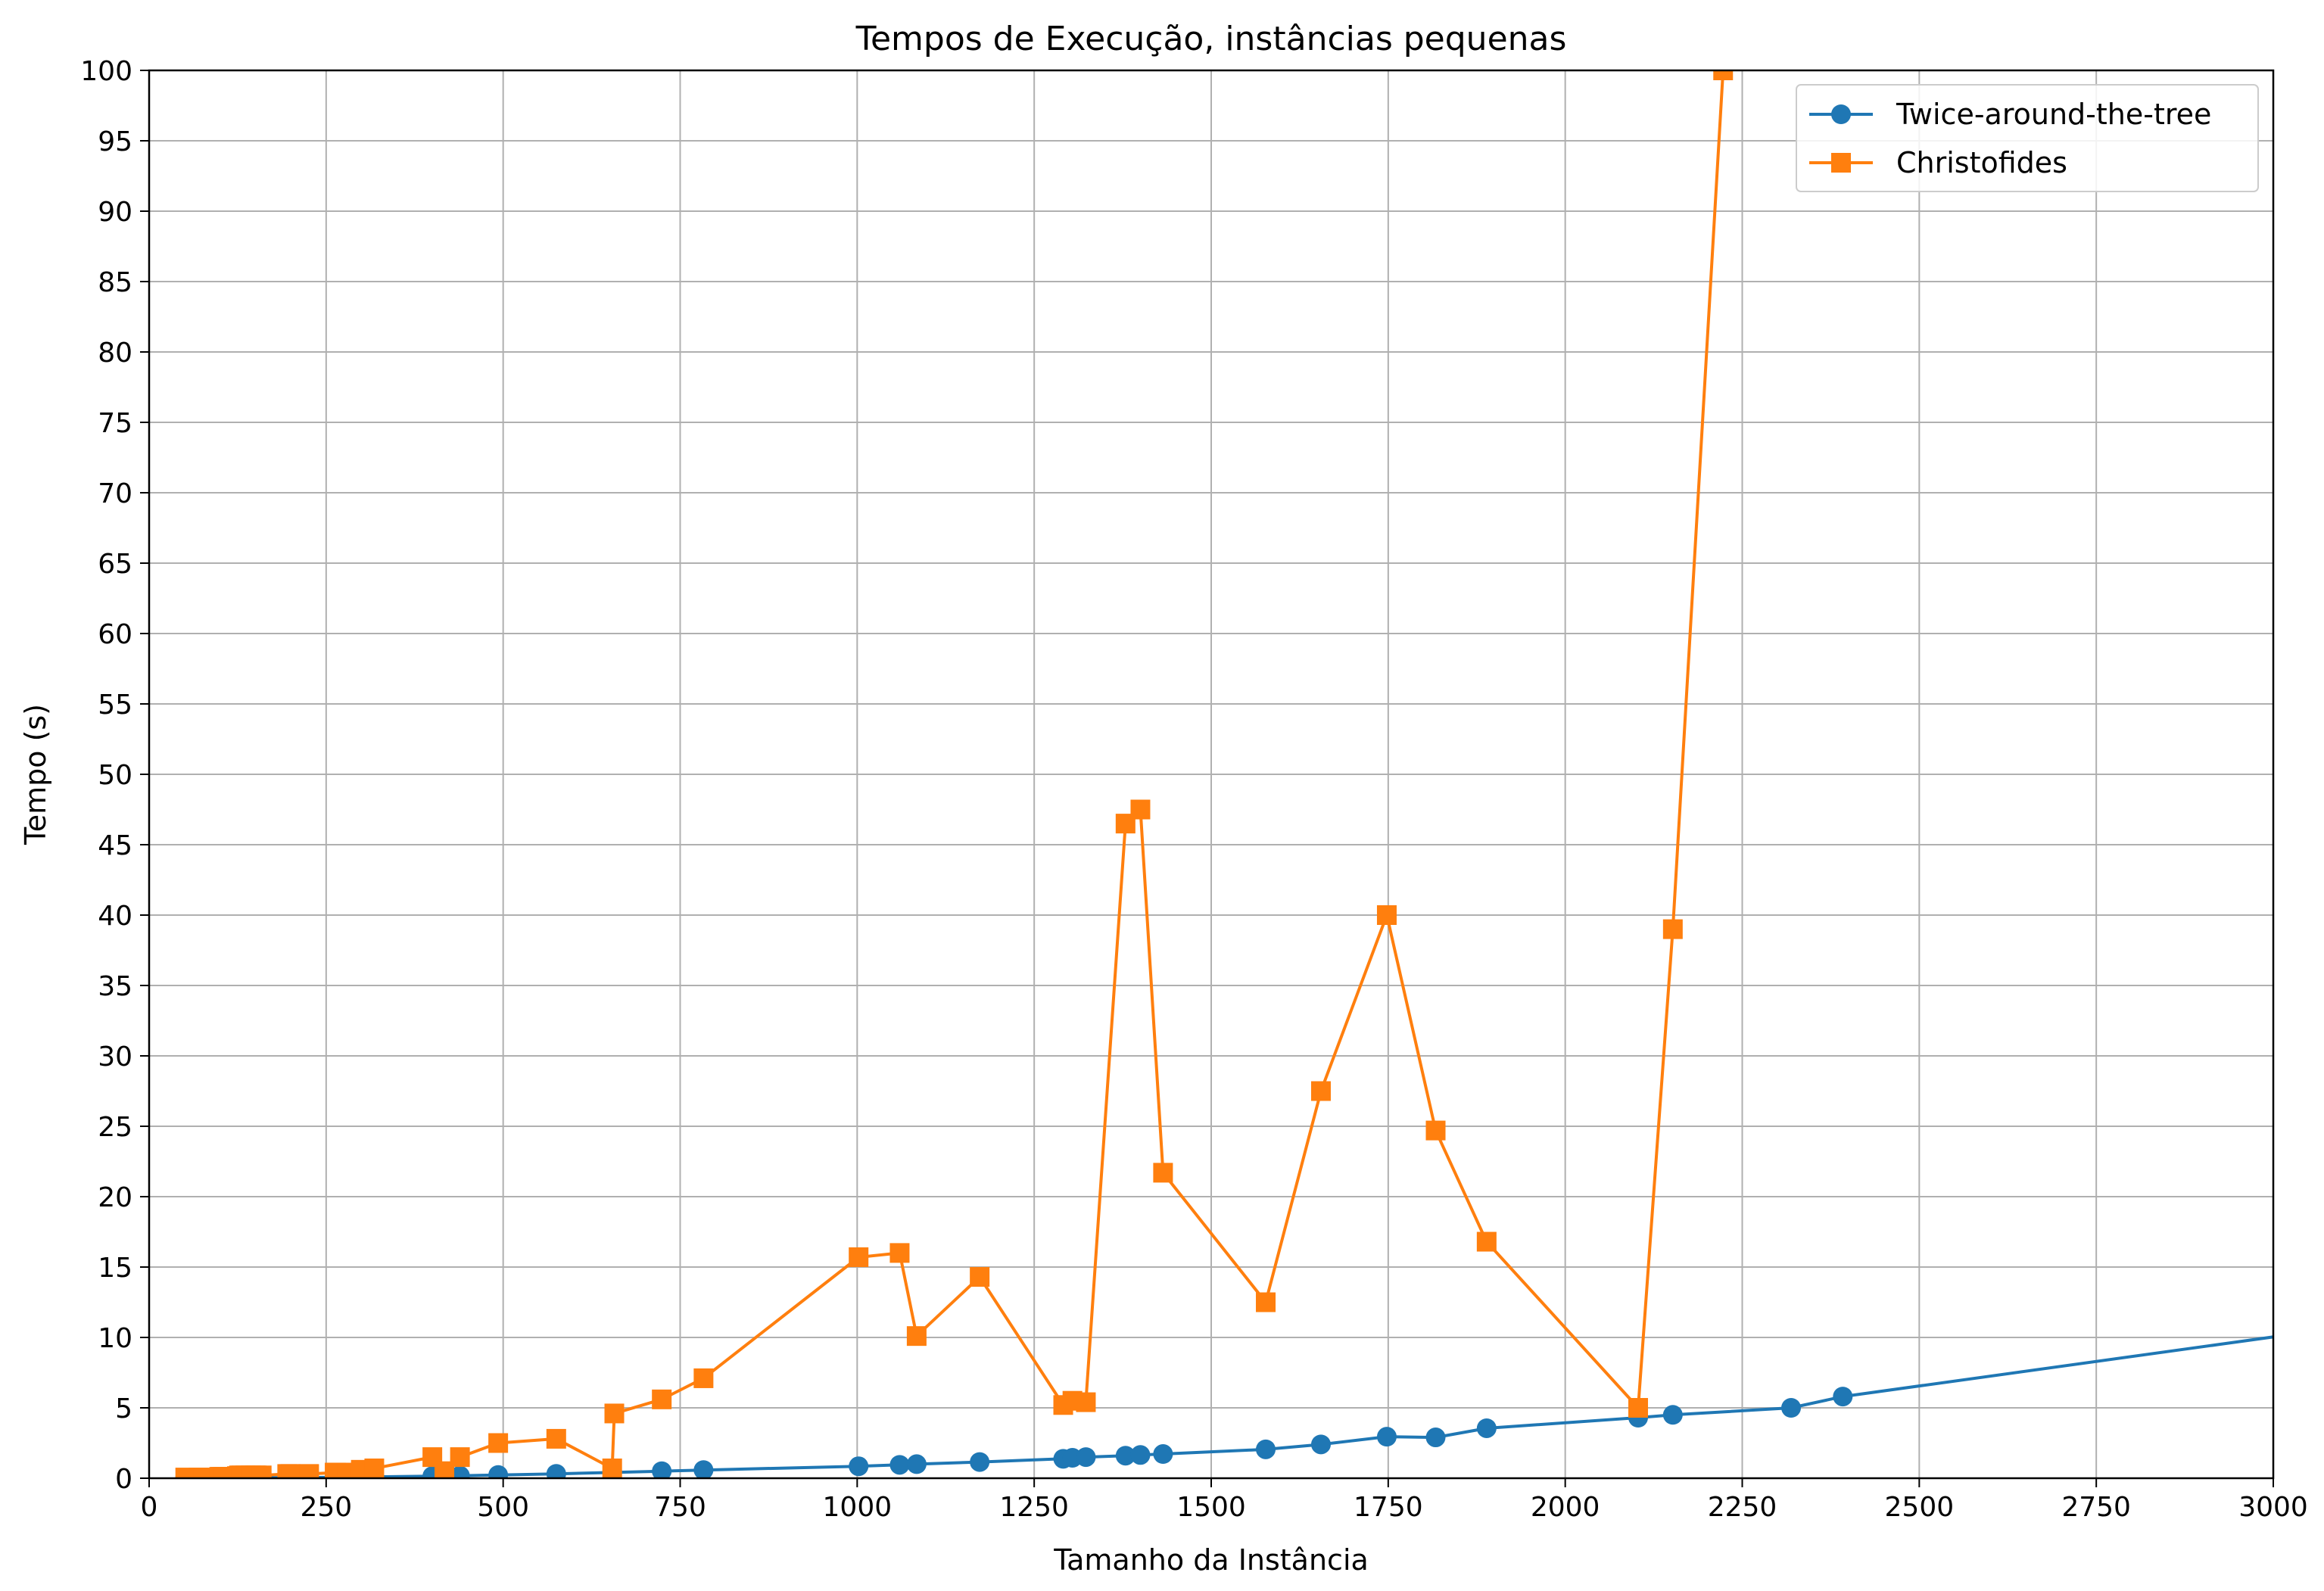 This screenshot has height=1591, width=2324. What do you see at coordinates (1742, 1508) in the screenshot?
I see `x-tick-label: 2250` at bounding box center [1742, 1508].